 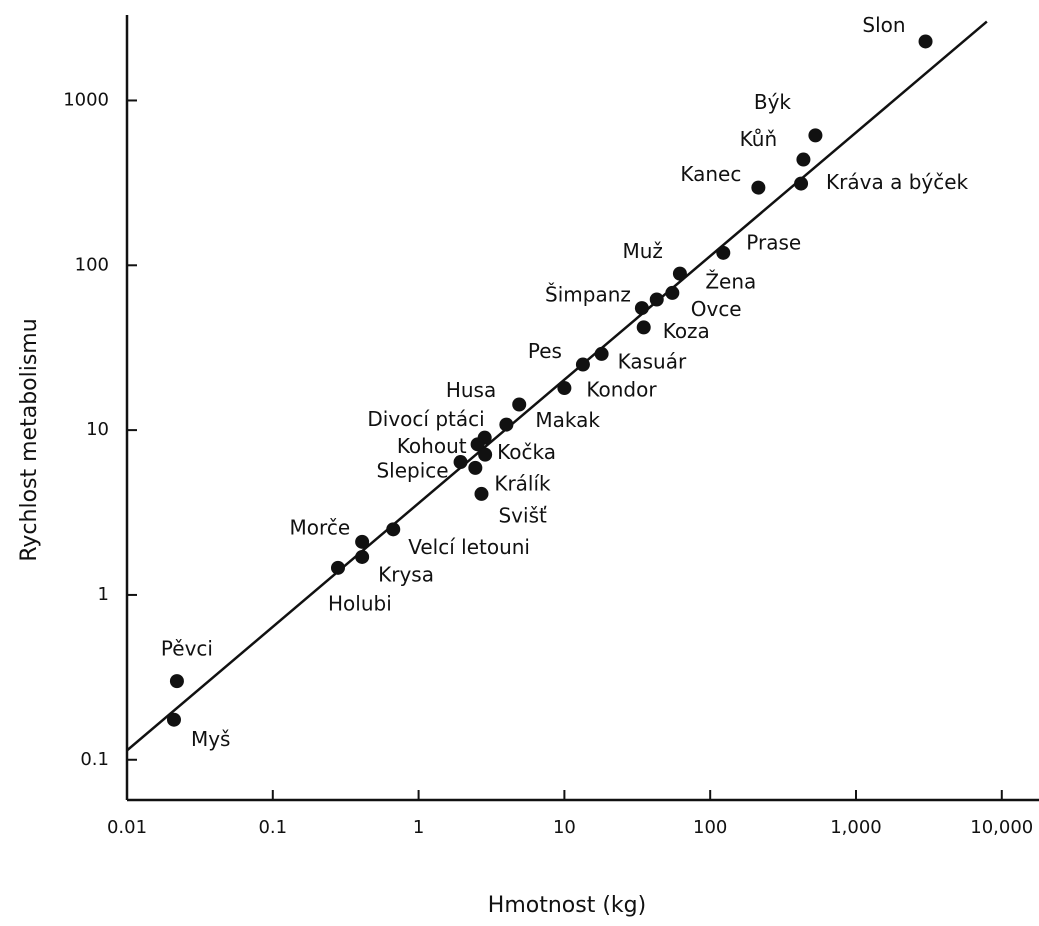 What do you see at coordinates (526, 452) in the screenshot?
I see `point-label: Kočka` at bounding box center [526, 452].